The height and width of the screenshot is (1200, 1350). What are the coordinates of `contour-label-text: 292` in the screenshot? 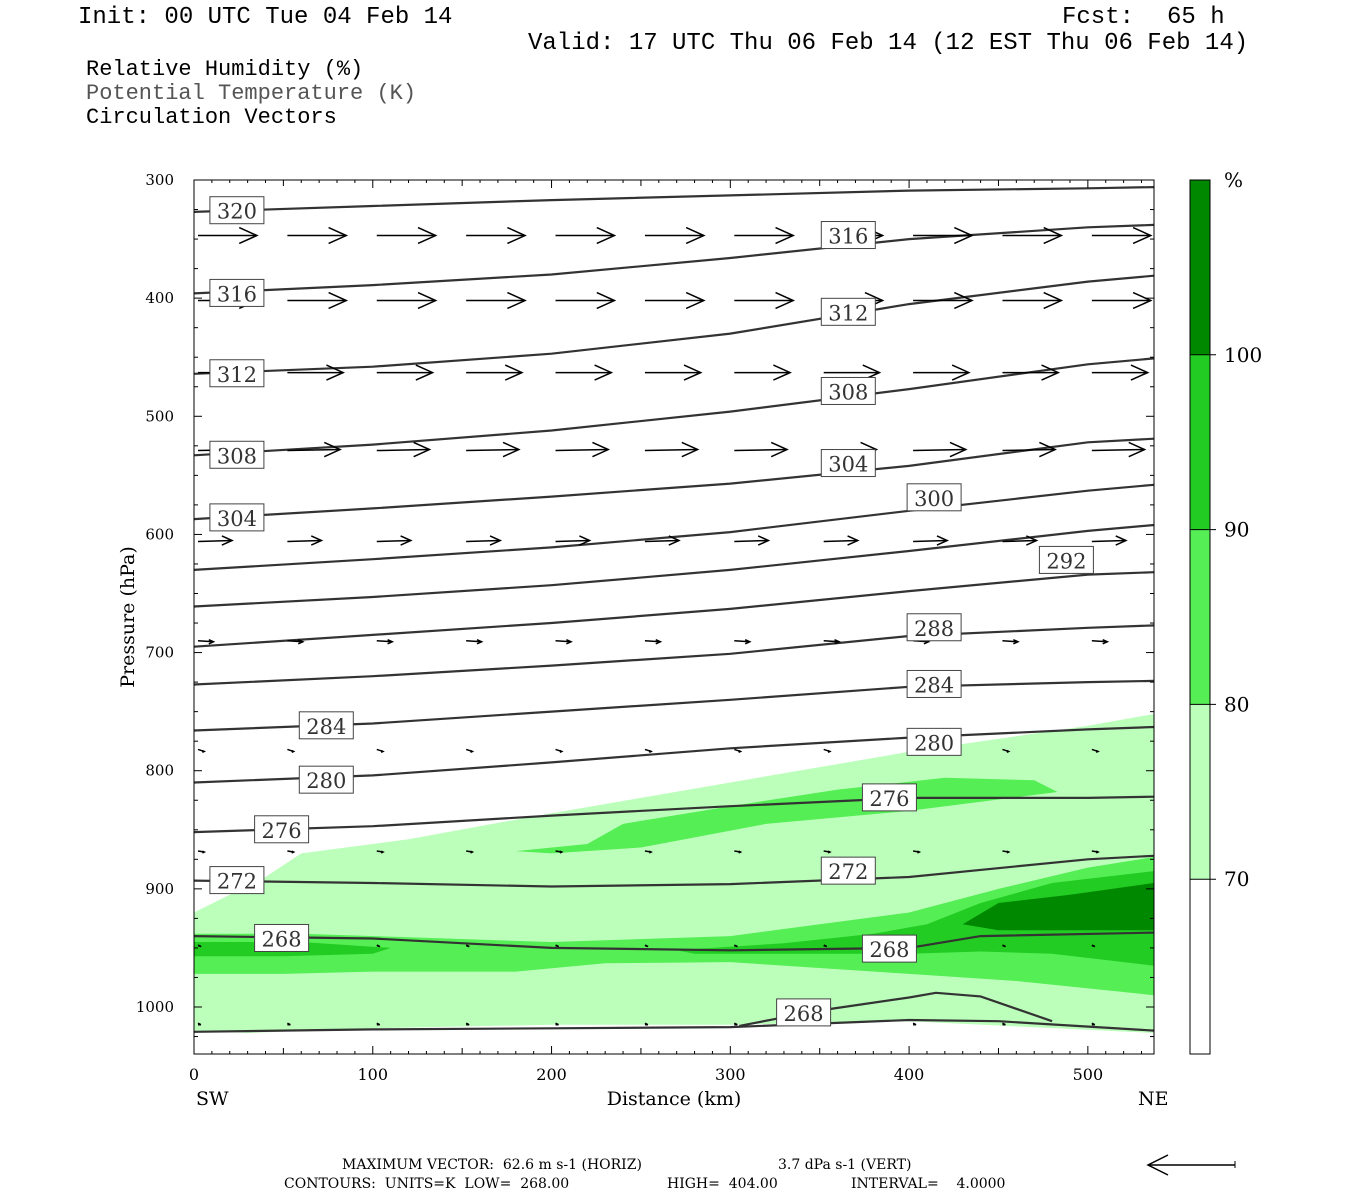 It's located at (1066, 561).